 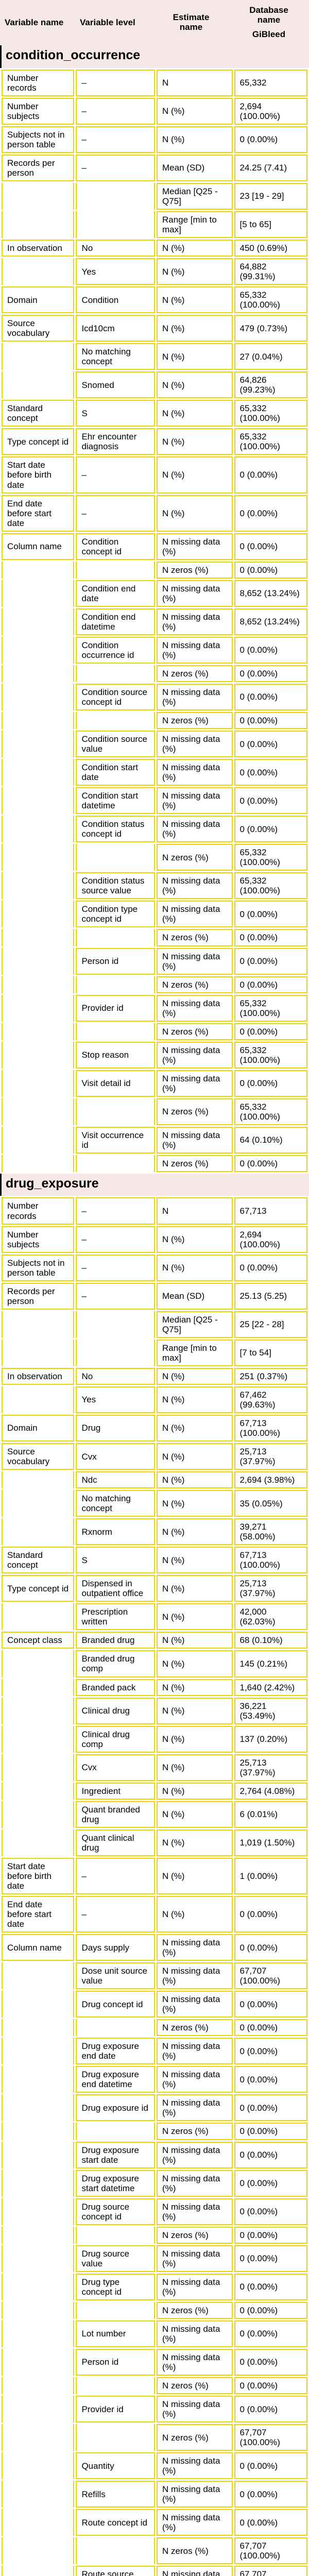 What do you see at coordinates (38, 414) in the screenshot?
I see `variable-name-cell: Standard concept` at bounding box center [38, 414].